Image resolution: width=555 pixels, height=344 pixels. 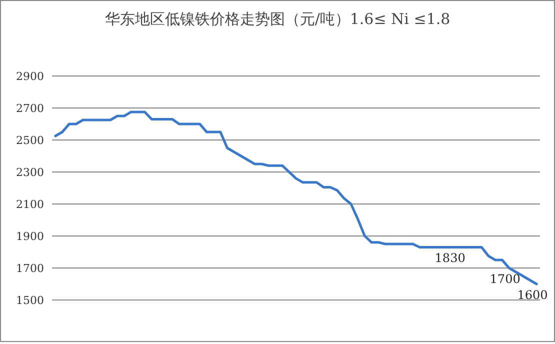 I want to click on y-tick-label: 1900, so click(x=30, y=236).